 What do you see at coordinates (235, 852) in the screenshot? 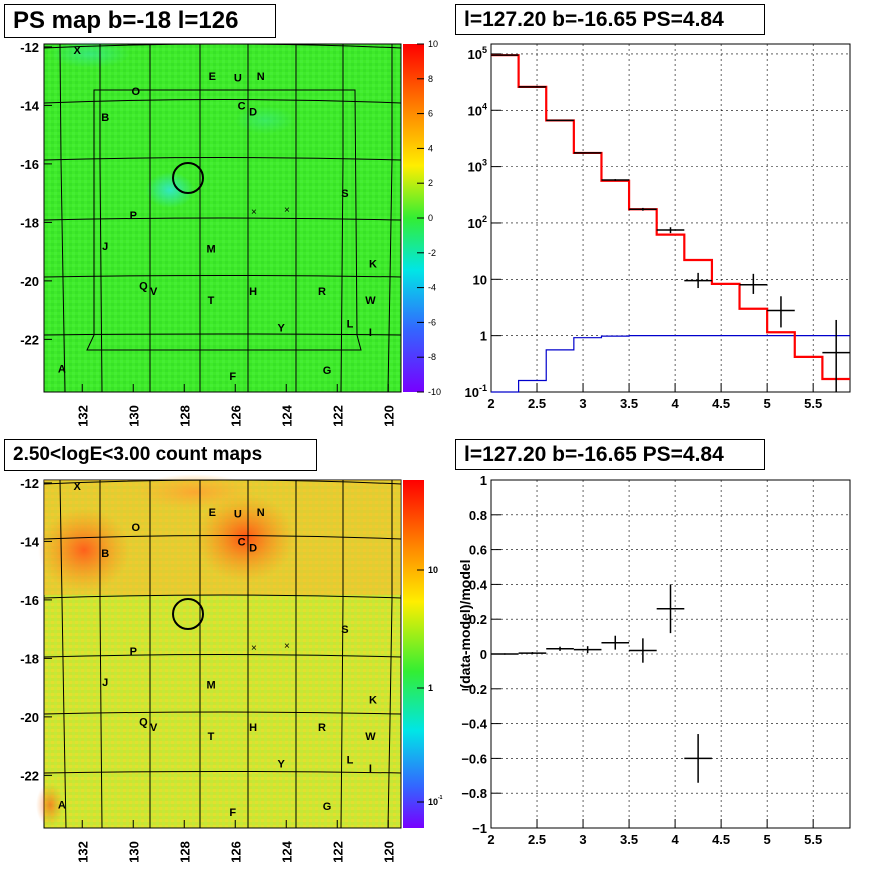
I see `x-tick-label: 126` at bounding box center [235, 852].